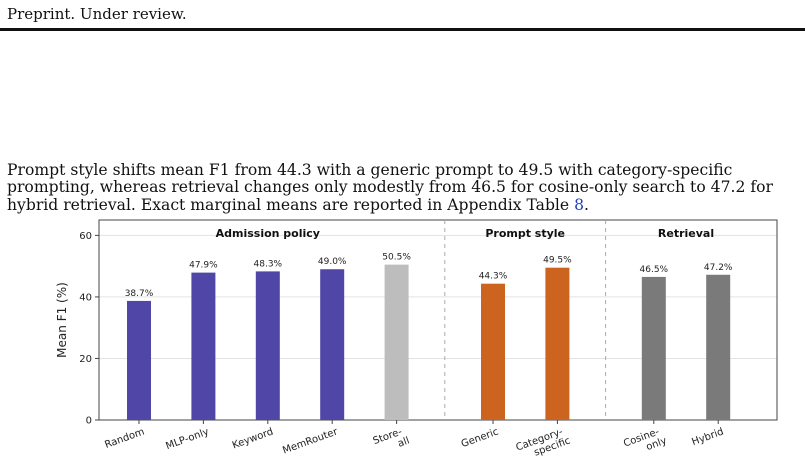  Describe the element at coordinates (310, 441) in the screenshot. I see `x-tick-label: MemRouter` at that location.